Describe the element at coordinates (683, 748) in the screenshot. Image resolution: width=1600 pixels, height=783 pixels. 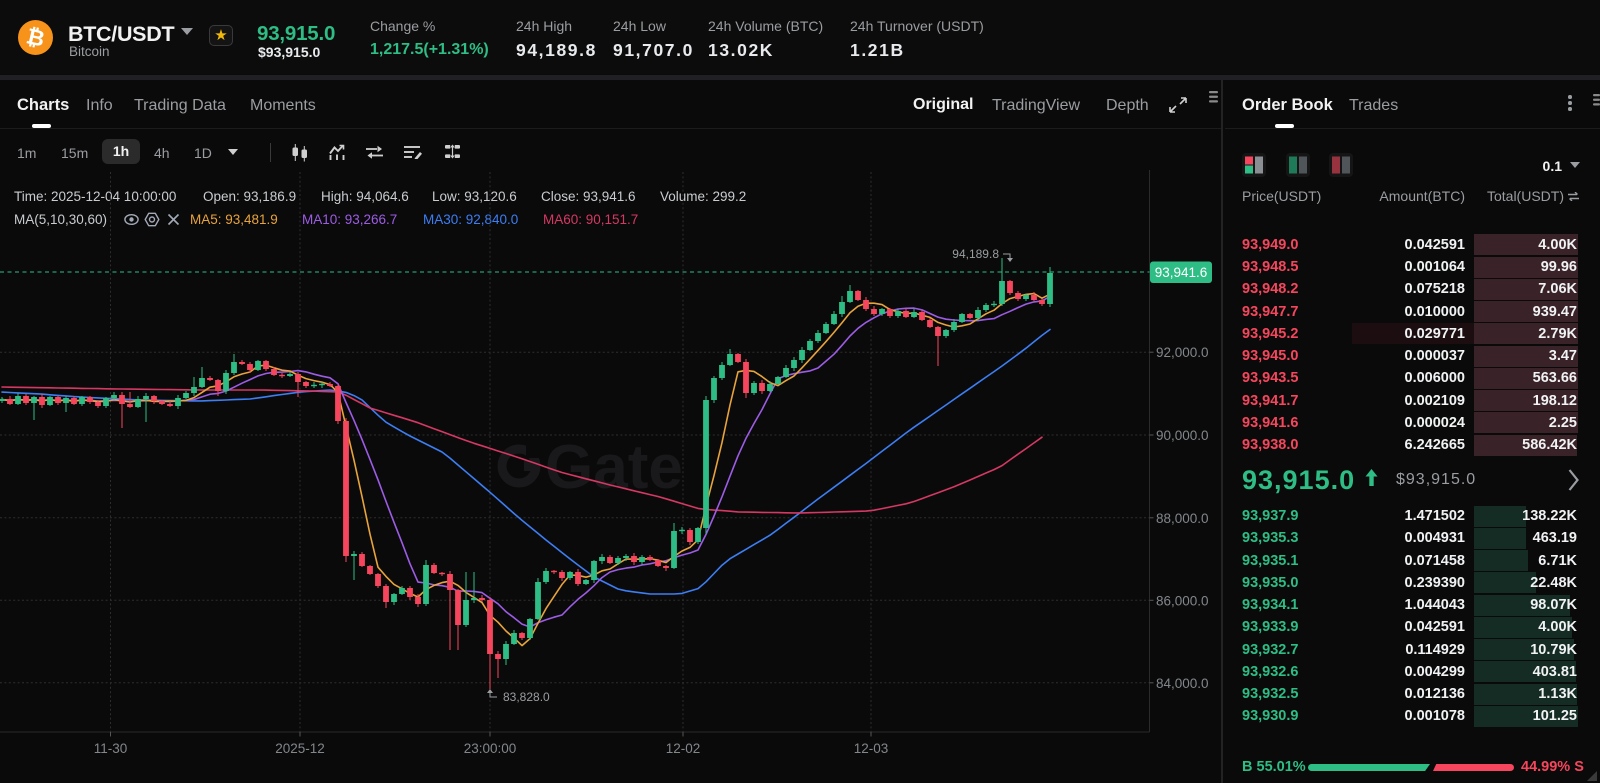
I see `svg-text: 12-02` at that location.